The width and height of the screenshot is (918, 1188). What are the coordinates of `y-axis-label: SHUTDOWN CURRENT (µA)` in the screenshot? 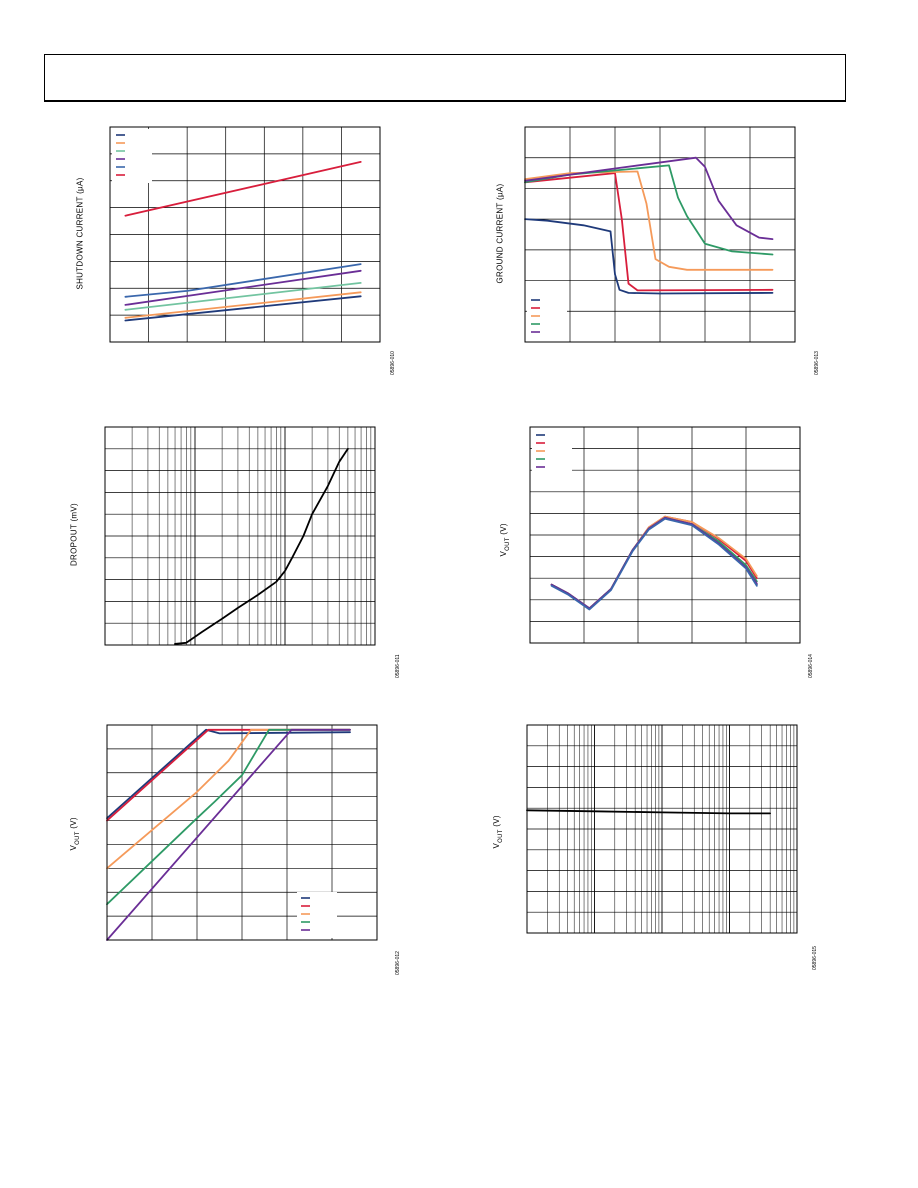 It's located at (80, 233).